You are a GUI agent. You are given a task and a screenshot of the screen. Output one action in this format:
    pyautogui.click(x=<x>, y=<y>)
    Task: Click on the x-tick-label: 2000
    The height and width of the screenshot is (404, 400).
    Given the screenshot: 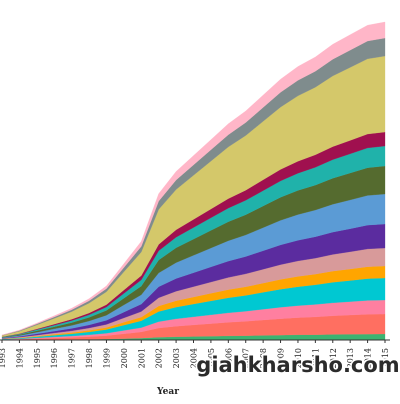 What is the action you would take?
    pyautogui.click(x=124, y=358)
    